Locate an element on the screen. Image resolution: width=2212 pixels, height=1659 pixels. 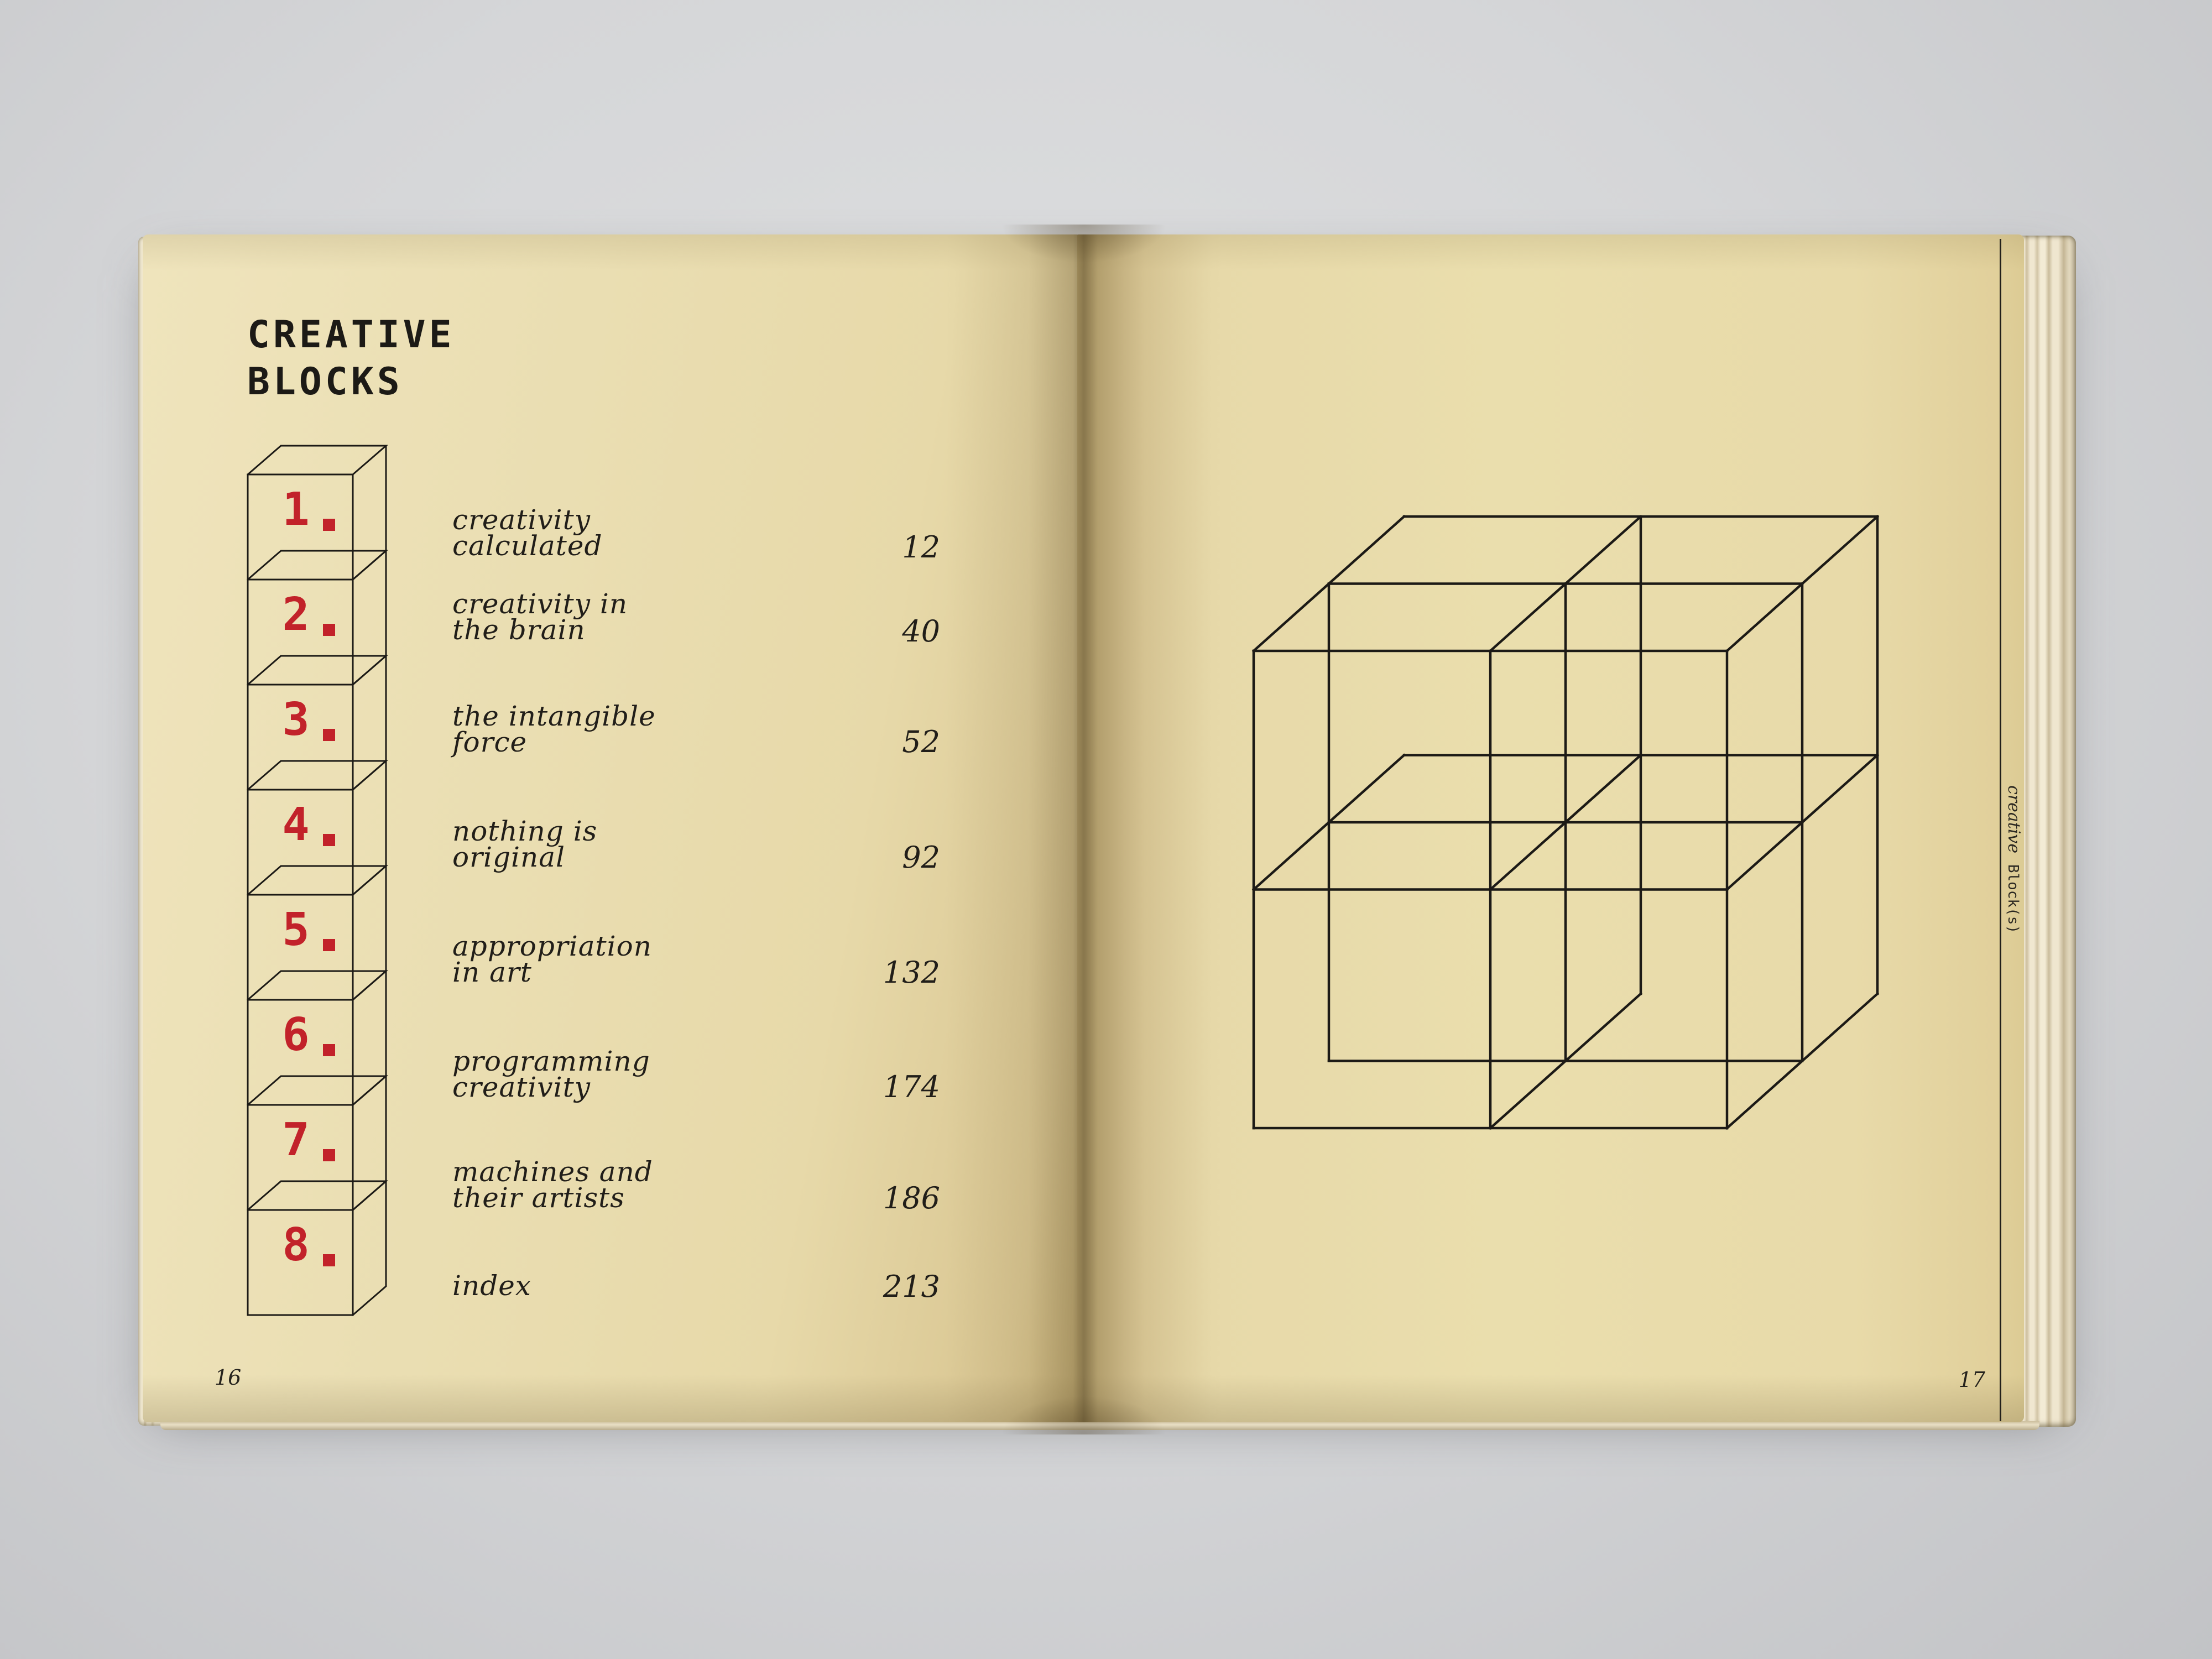
toc-entry-title-line: machines and is located at coordinates (553, 1172).